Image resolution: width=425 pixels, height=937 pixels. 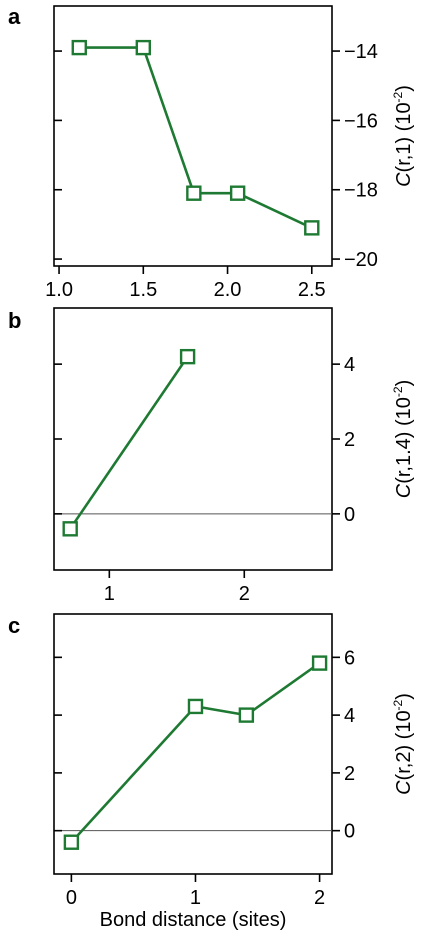 I want to click on panel-a-x-tick-label: 2.0, so click(x=228, y=290).